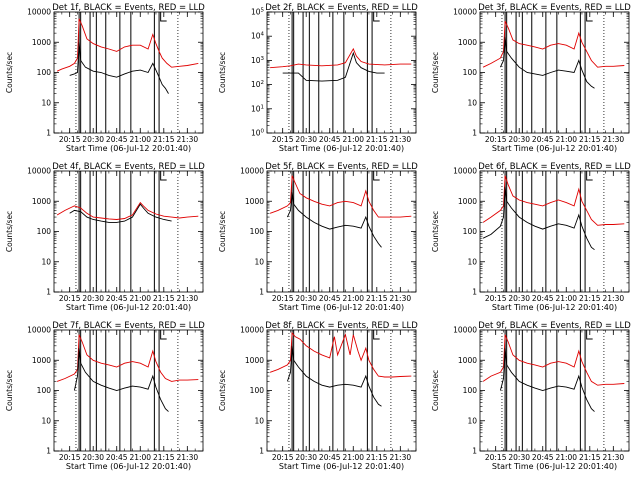 This screenshot has width=640, height=480. I want to click on panel-title: Det 5f, BLACK = Events, RED = LLD, so click(341, 167).